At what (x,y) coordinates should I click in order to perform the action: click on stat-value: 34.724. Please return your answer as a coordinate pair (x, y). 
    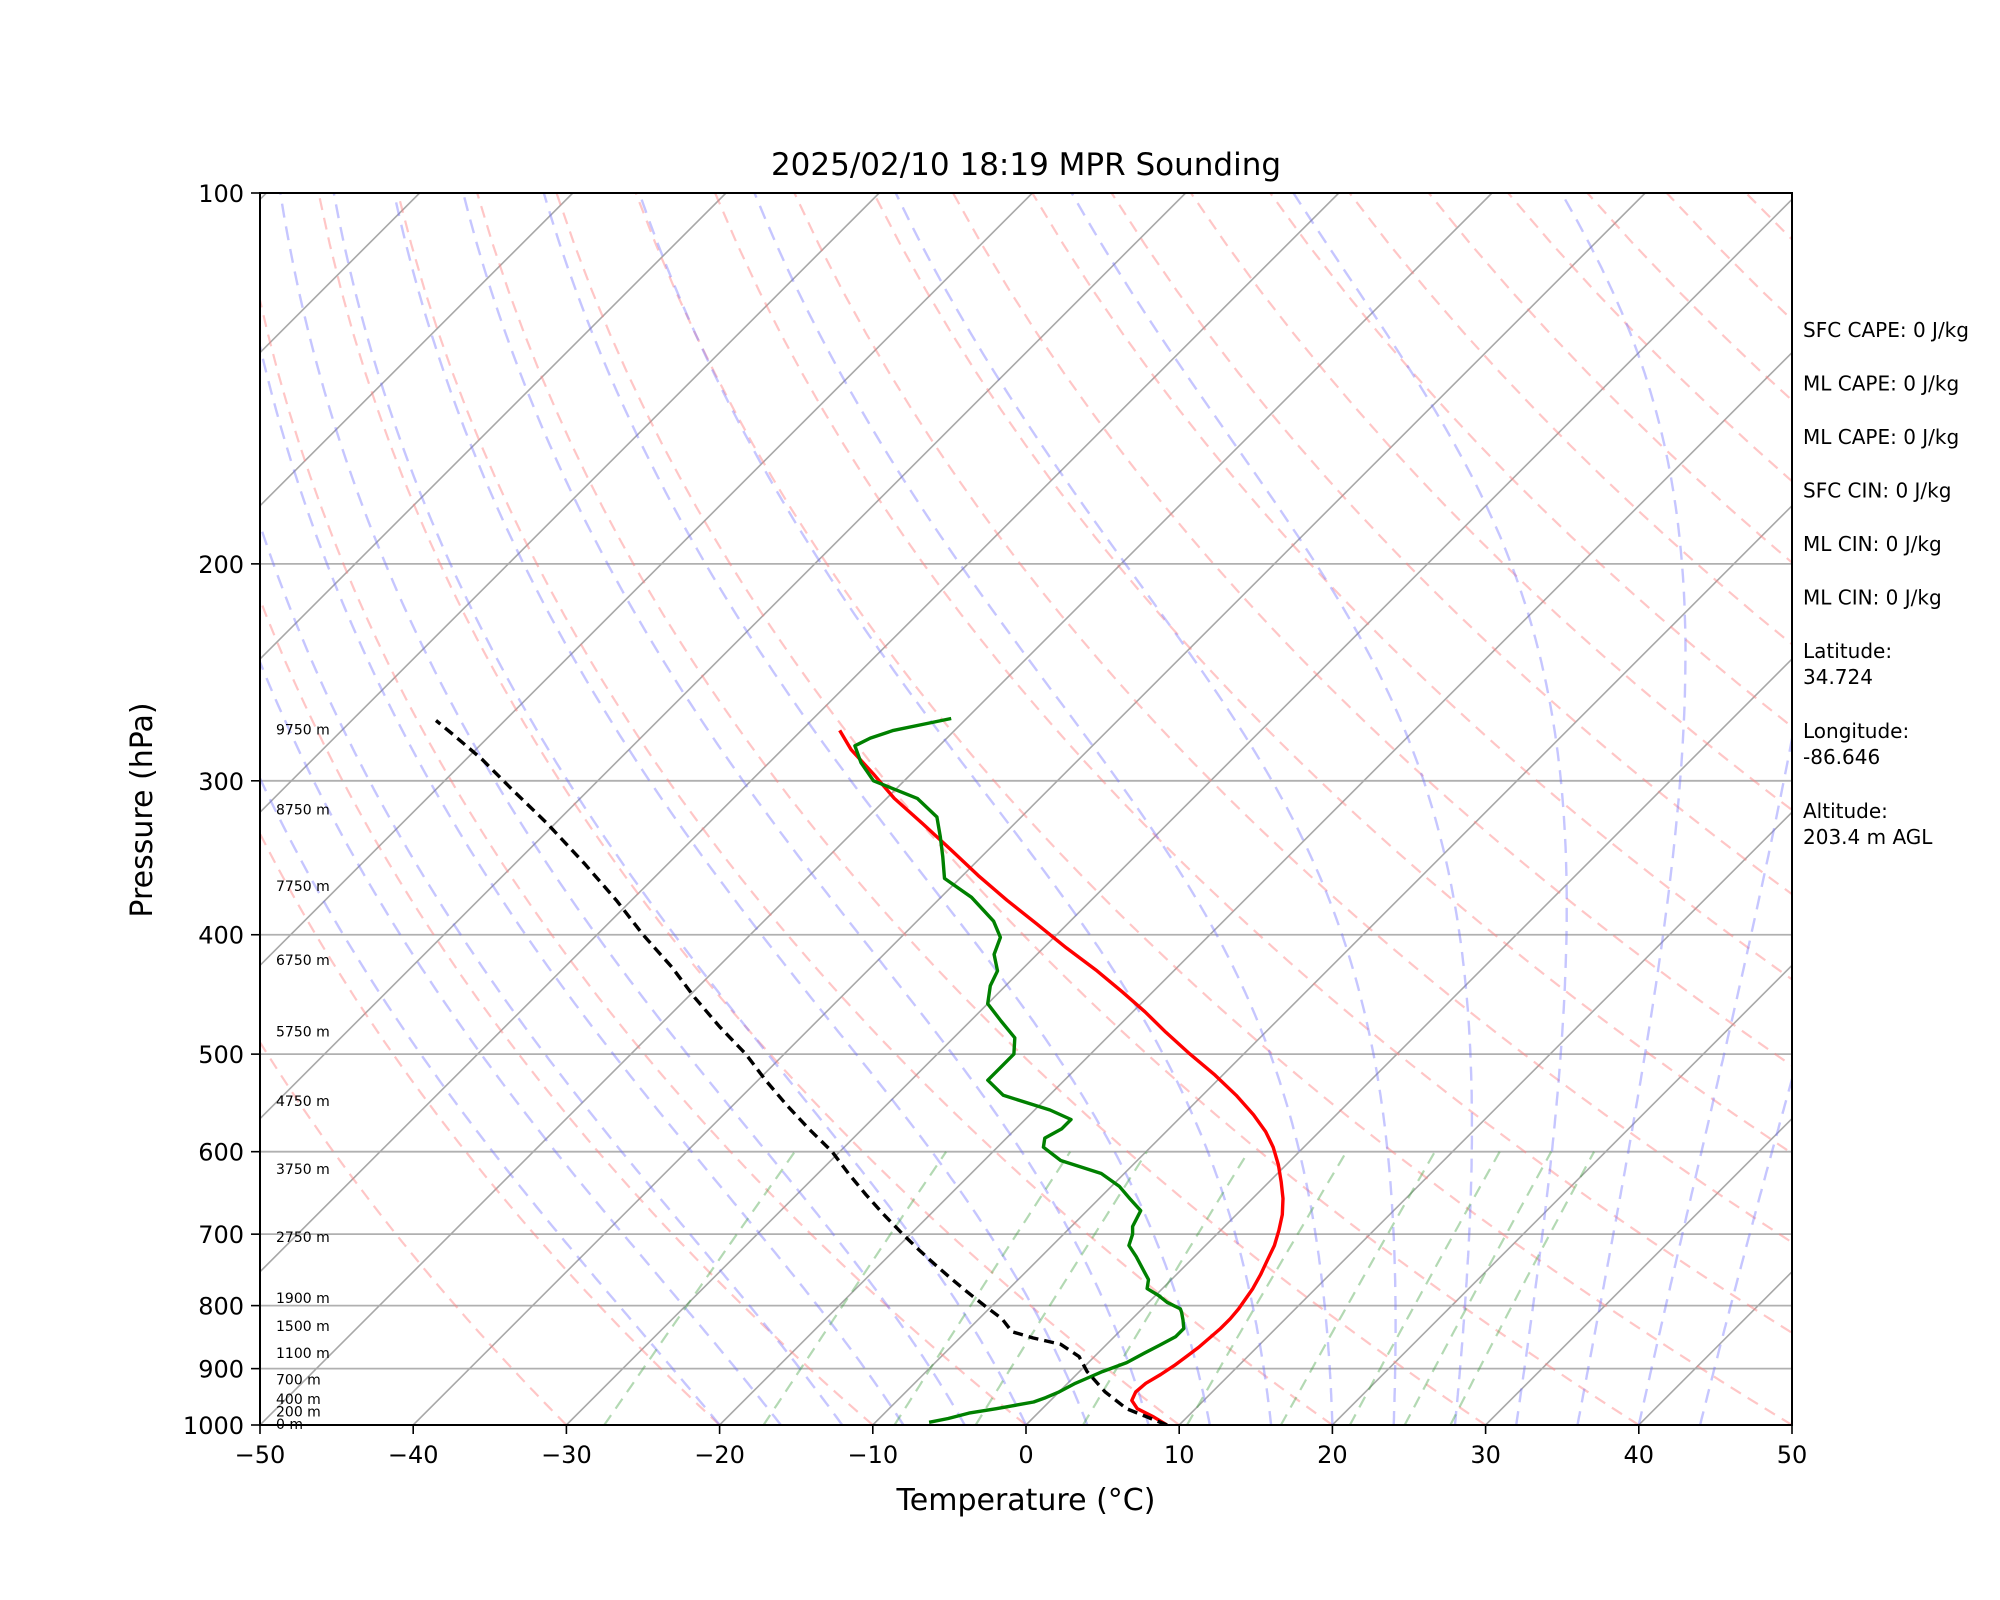
    Looking at the image, I should click on (1838, 677).